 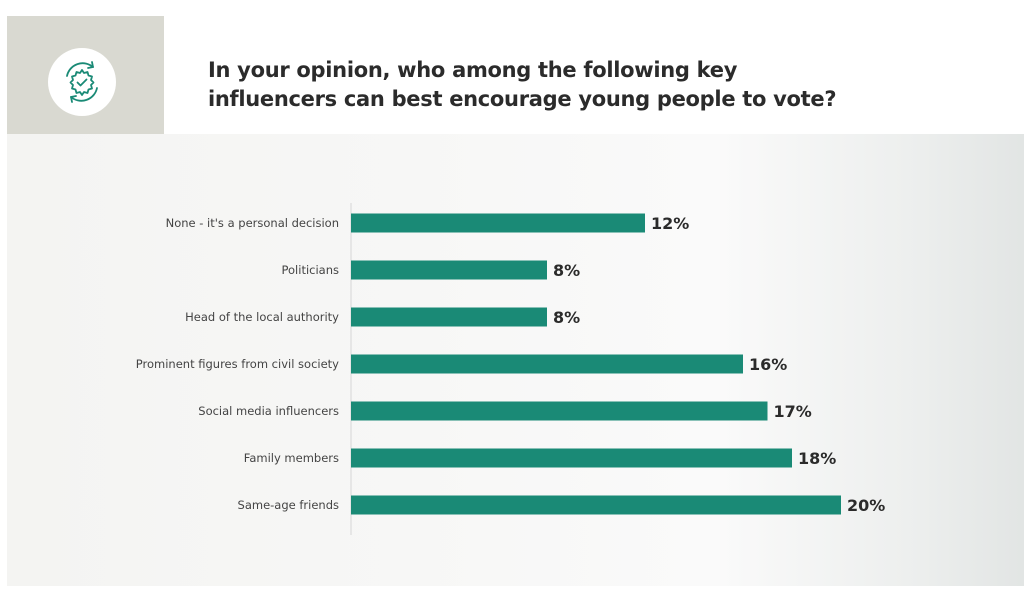 I want to click on category-label: Head of the local authority, so click(x=262, y=317).